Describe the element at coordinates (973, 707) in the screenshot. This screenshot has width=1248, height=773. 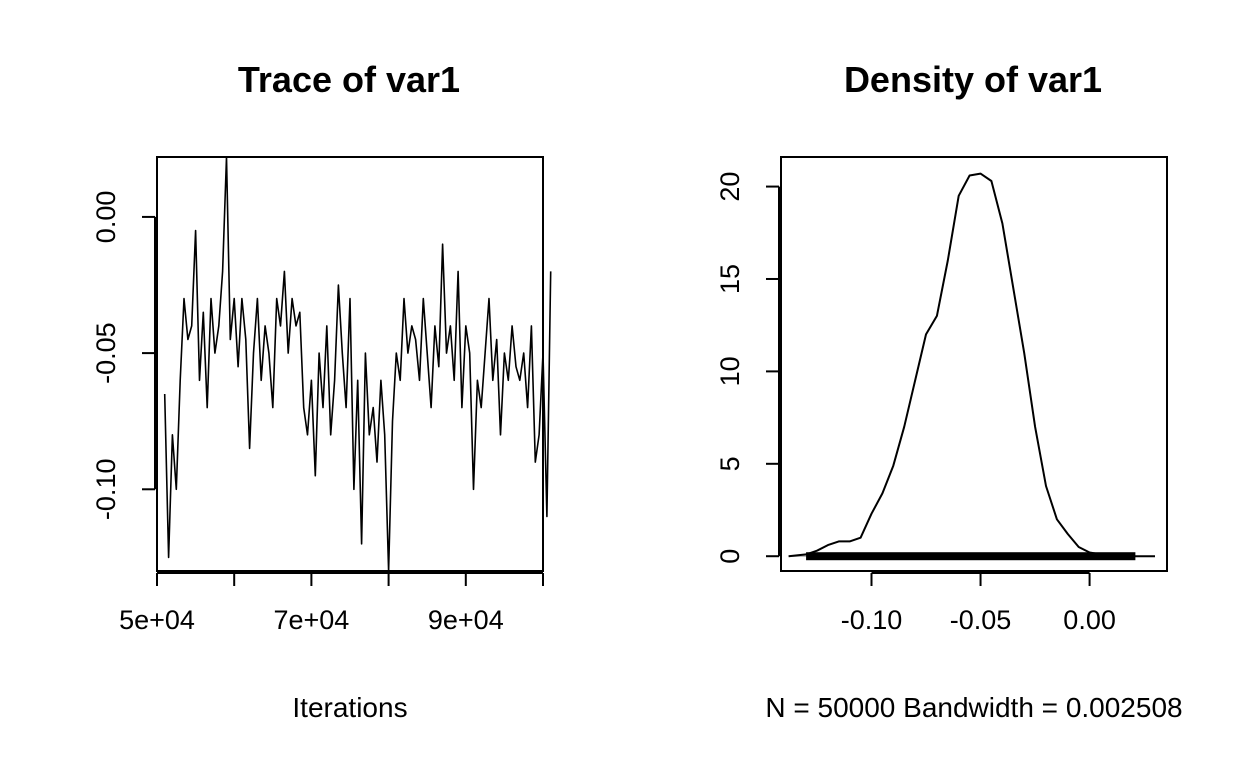
I see `density-x-label: N = 50000 Bandwidth = 0.002508` at that location.